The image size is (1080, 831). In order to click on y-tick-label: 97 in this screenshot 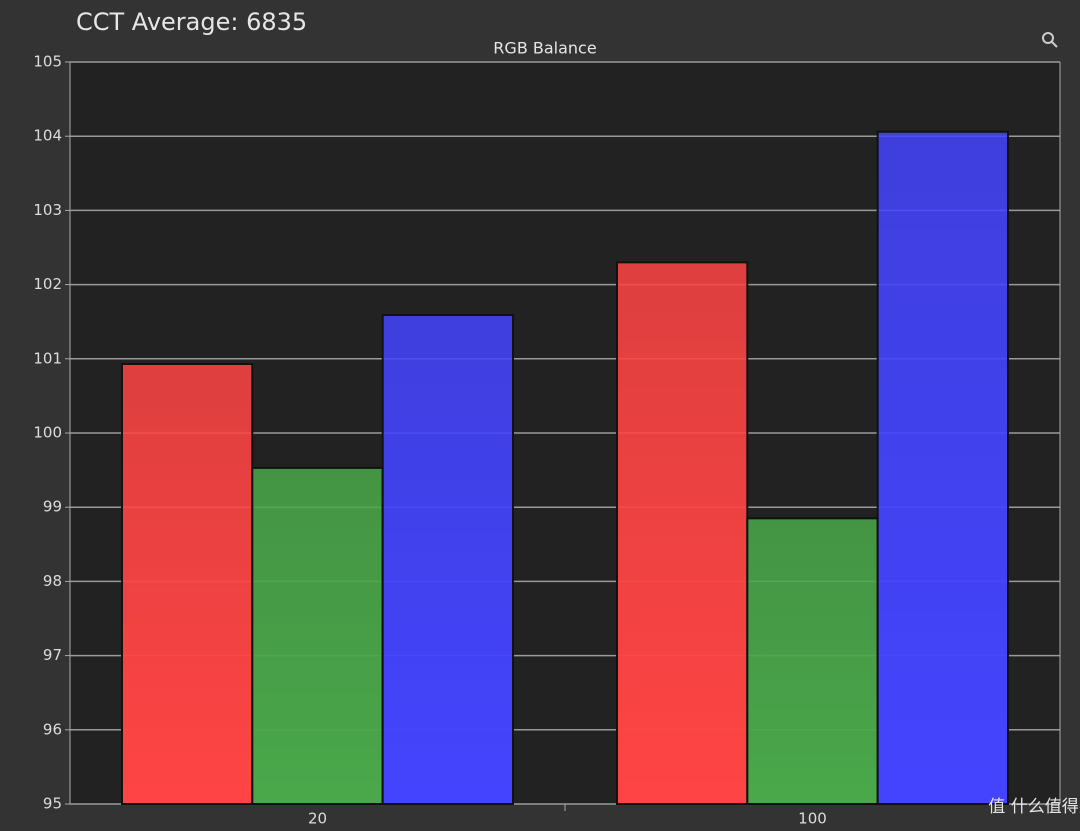, I will do `click(52, 655)`.